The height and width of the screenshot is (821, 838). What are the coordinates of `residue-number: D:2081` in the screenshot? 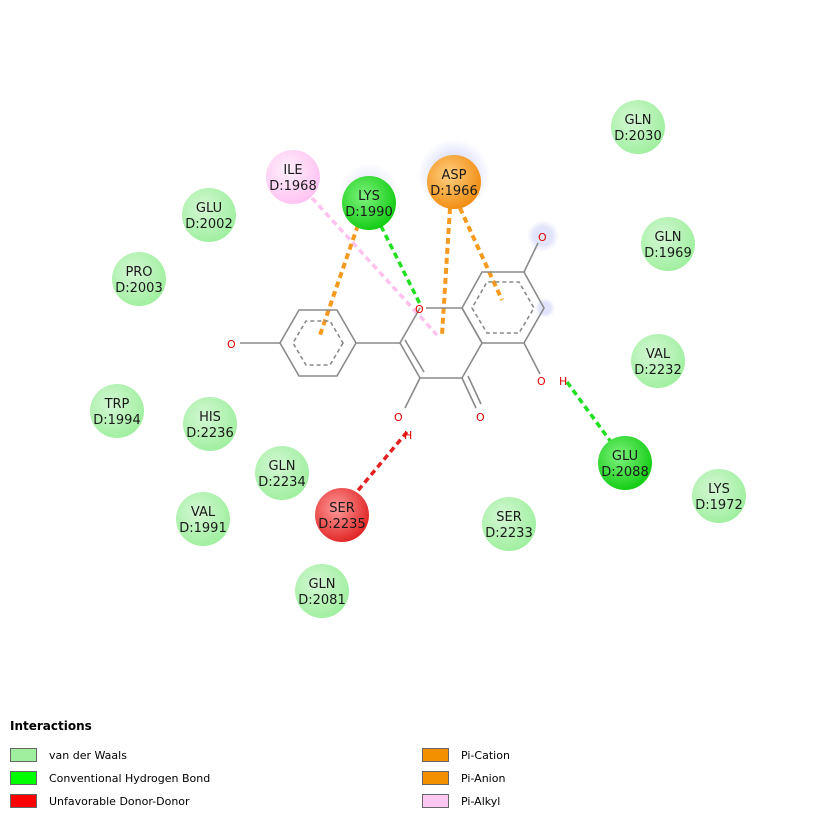 It's located at (321, 600).